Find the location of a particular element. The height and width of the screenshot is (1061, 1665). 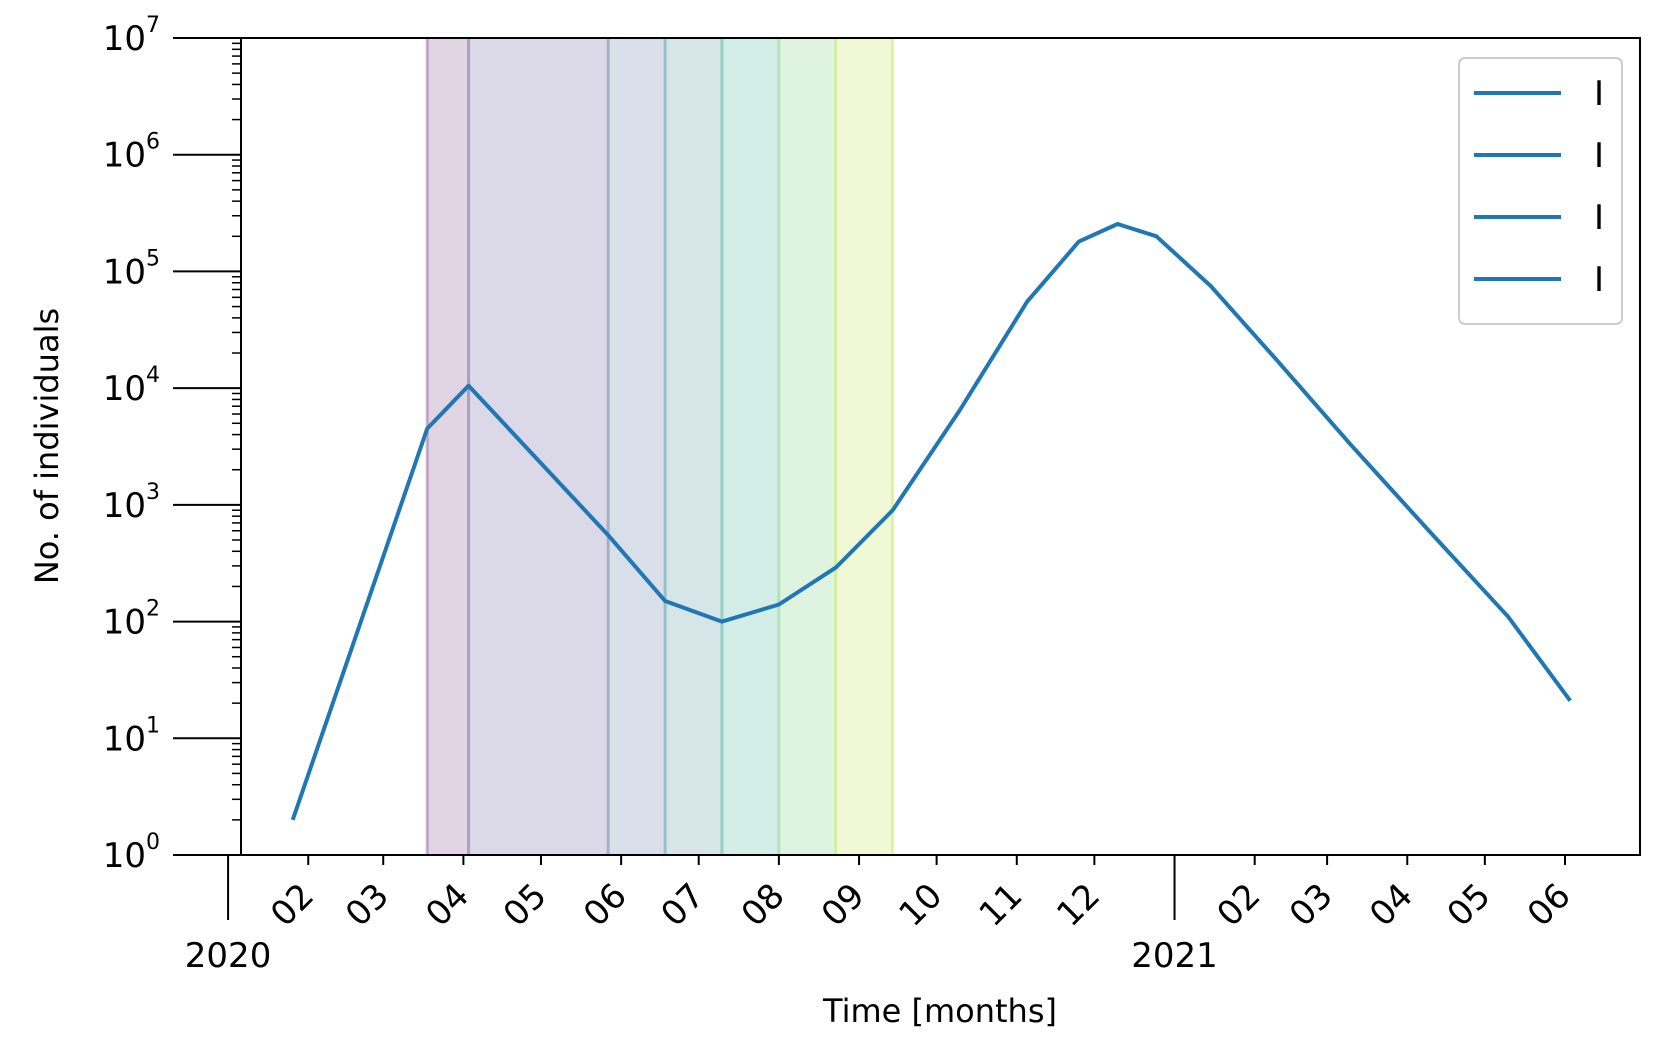

y-tick-label: 10⁶ is located at coordinates (131, 153).